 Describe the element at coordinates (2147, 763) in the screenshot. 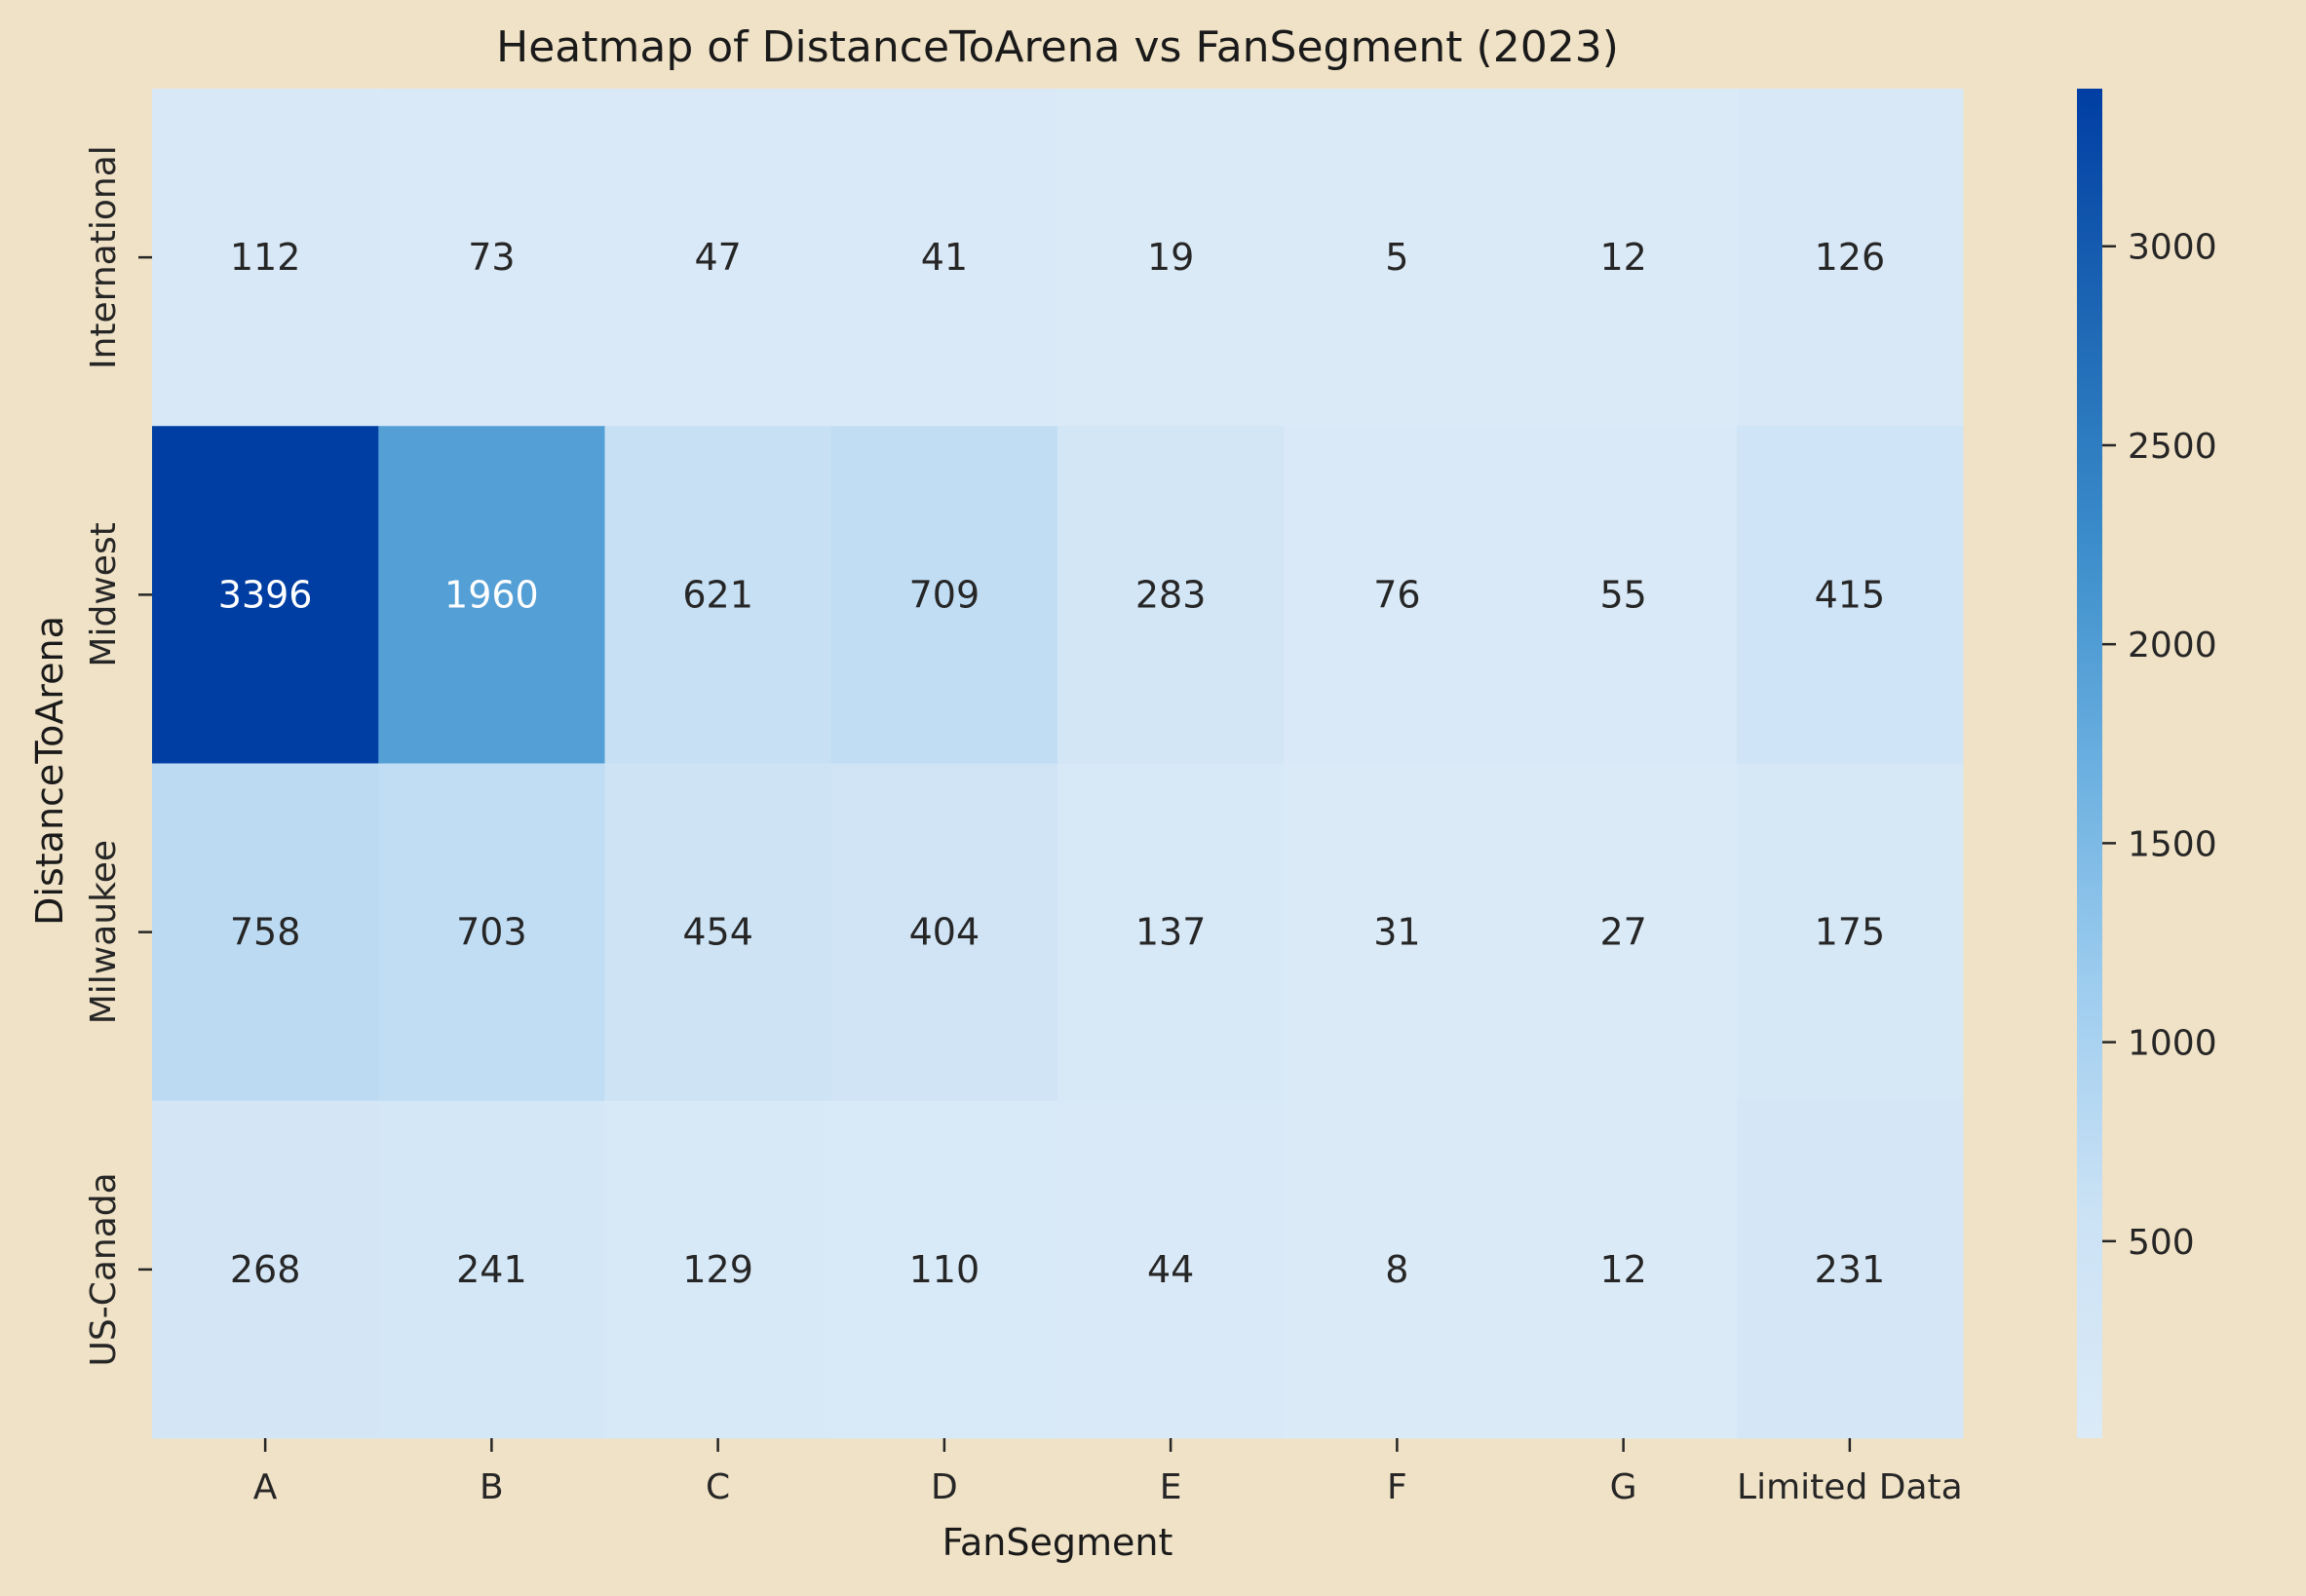

I see `colorbar: 500 1000 1500 2000 2500 3000` at that location.